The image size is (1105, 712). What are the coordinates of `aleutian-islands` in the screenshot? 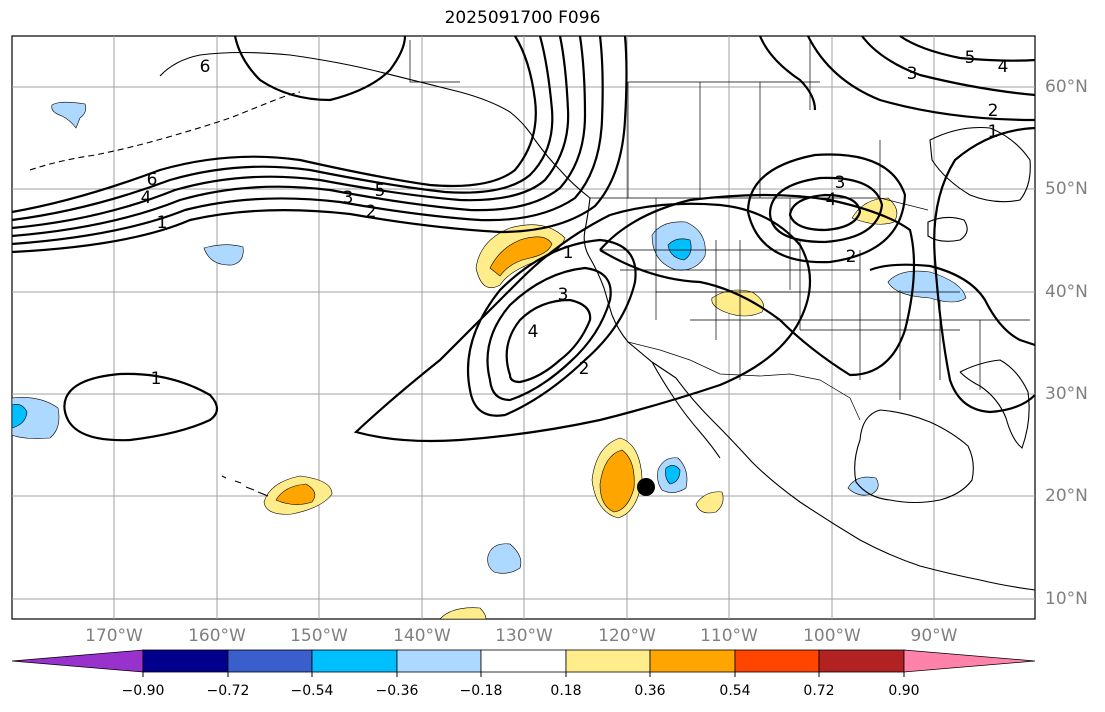 It's located at (165, 131).